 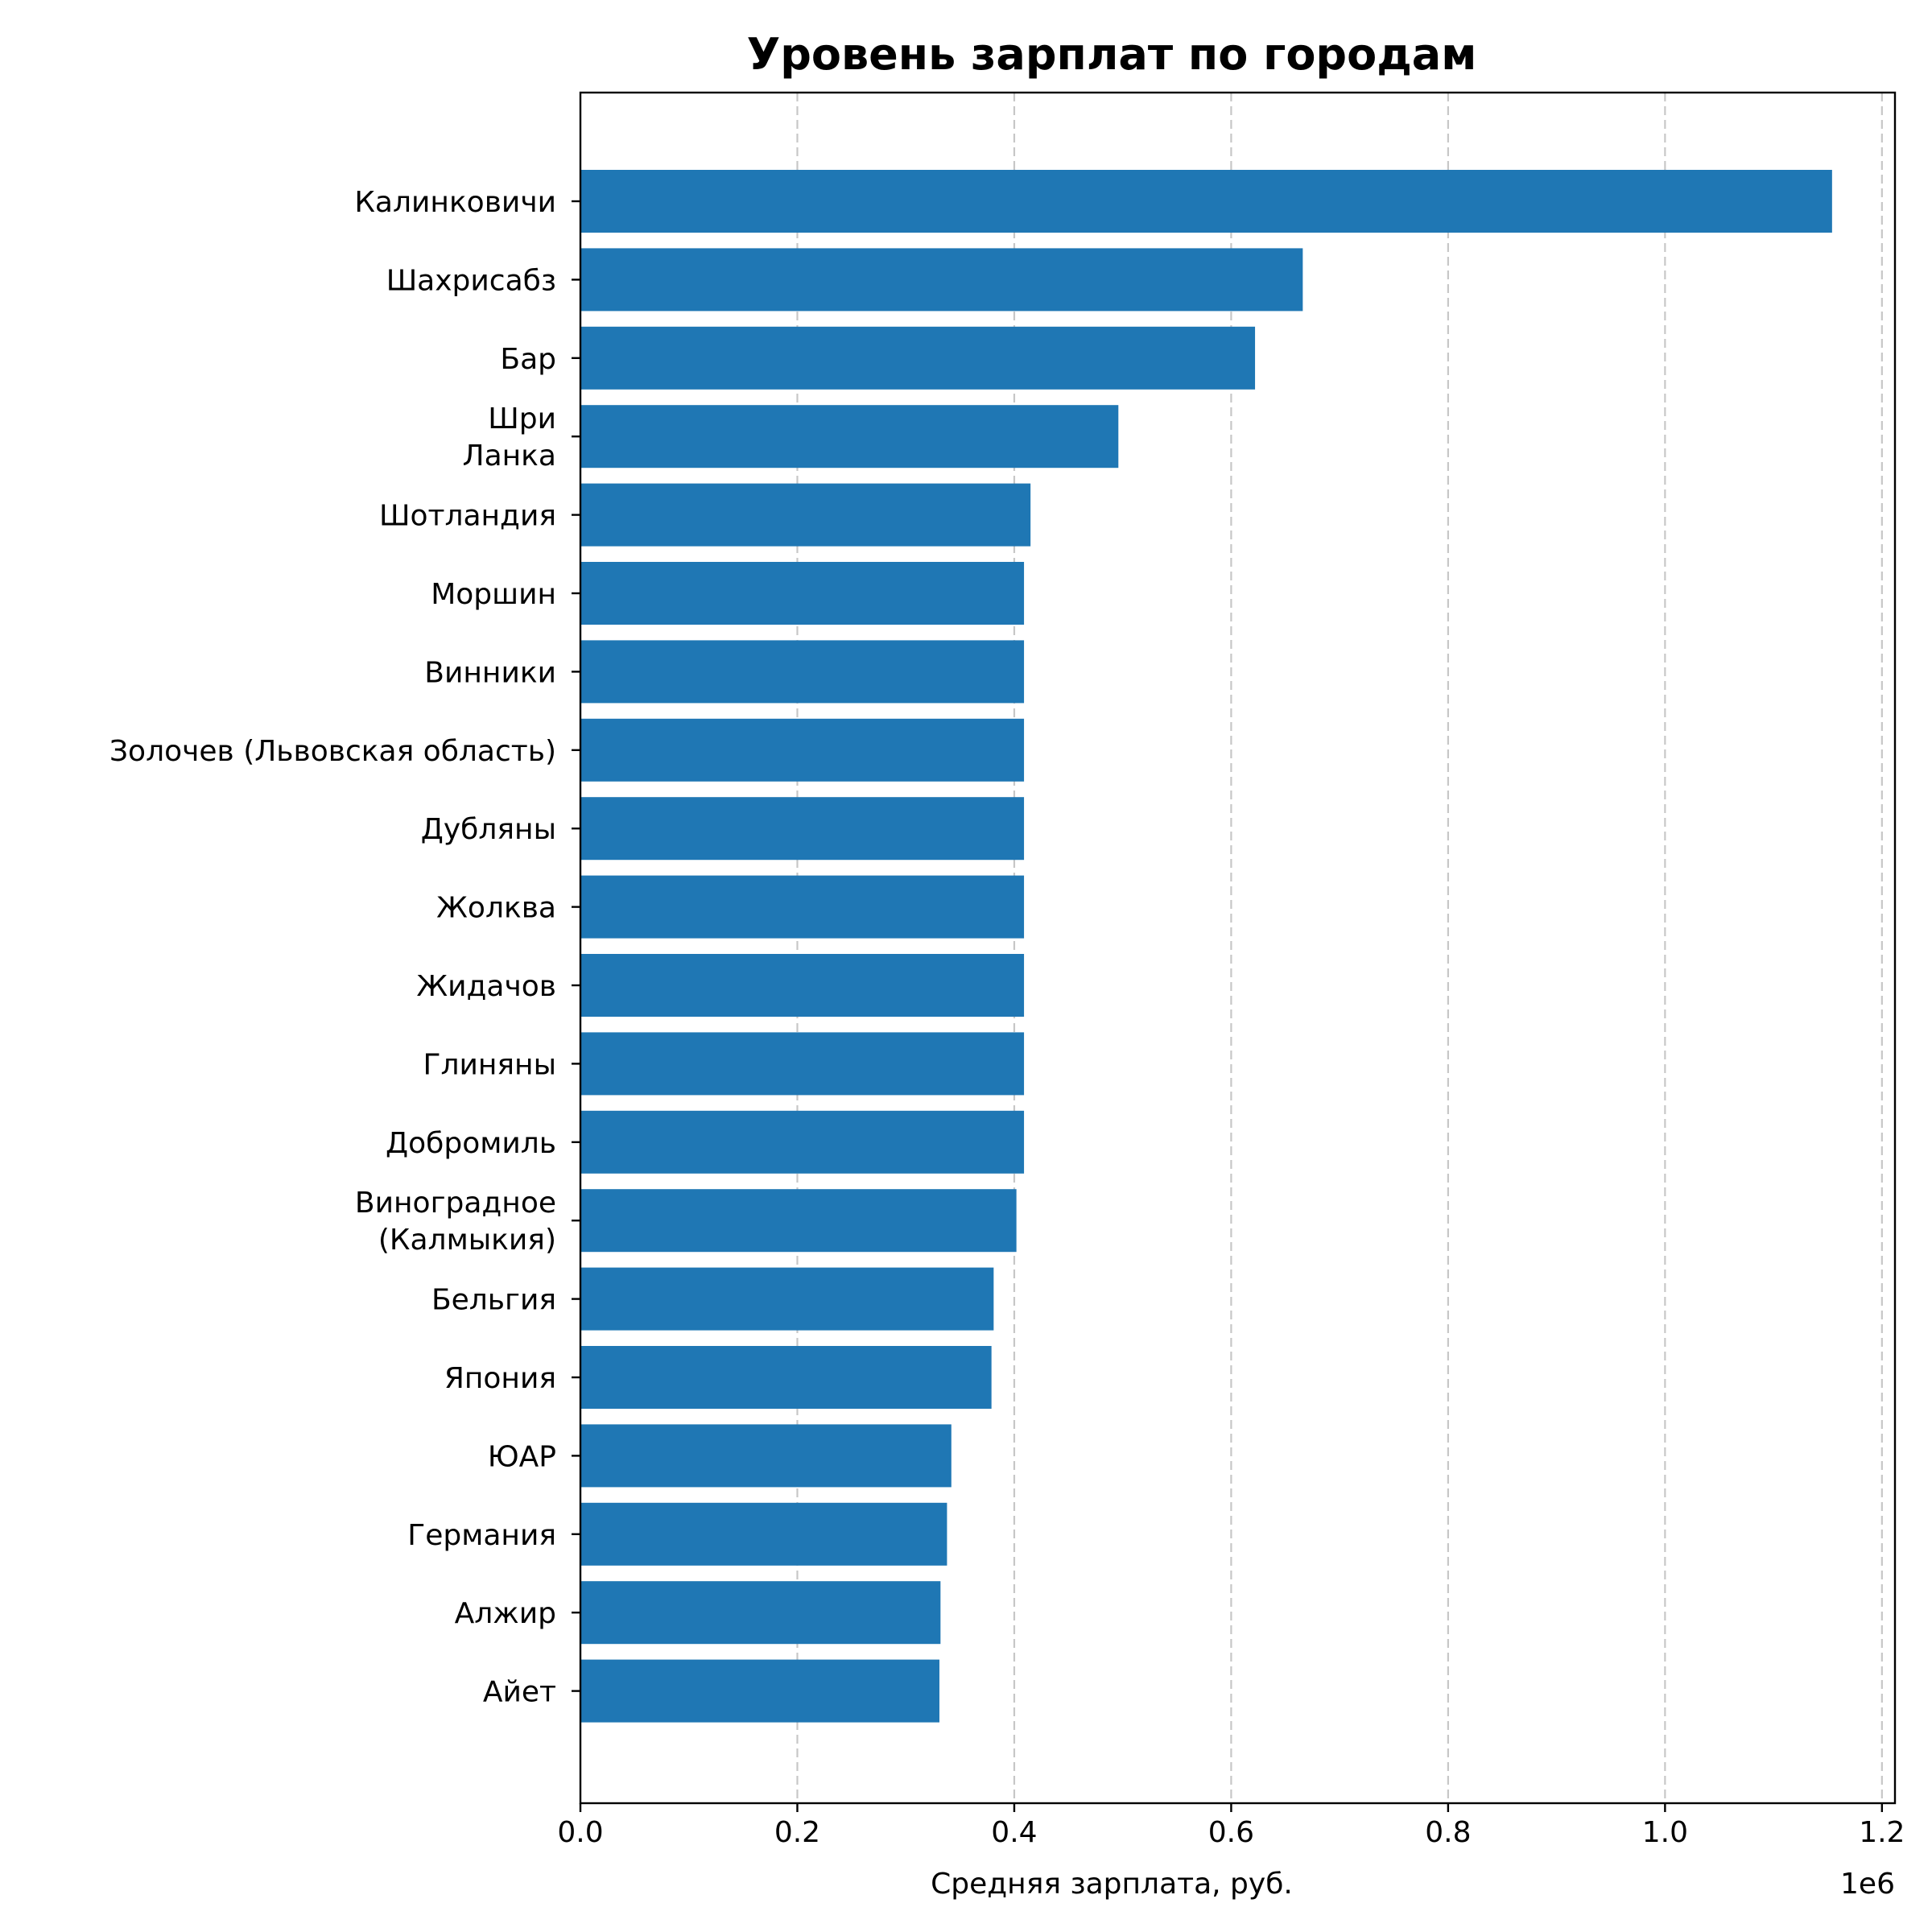 What do you see at coordinates (490, 672) in the screenshot?
I see `y-tick-label: Винники` at bounding box center [490, 672].